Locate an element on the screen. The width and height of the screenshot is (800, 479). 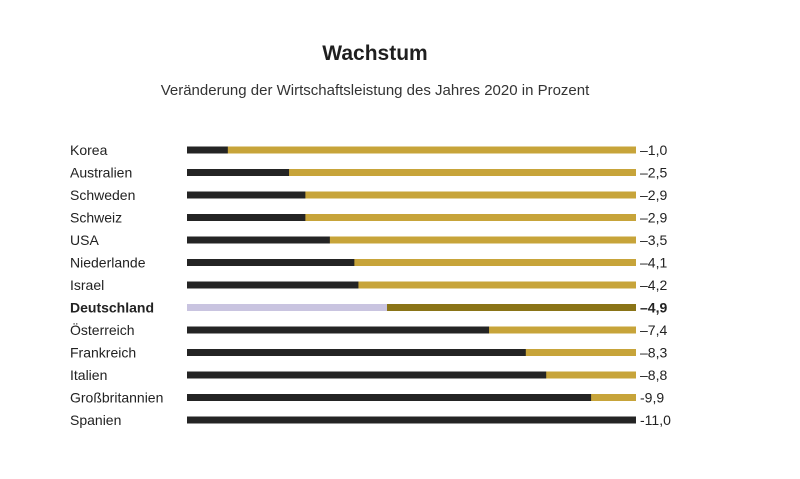
category-label-frankreich: Frankreich is located at coordinates (103, 353).